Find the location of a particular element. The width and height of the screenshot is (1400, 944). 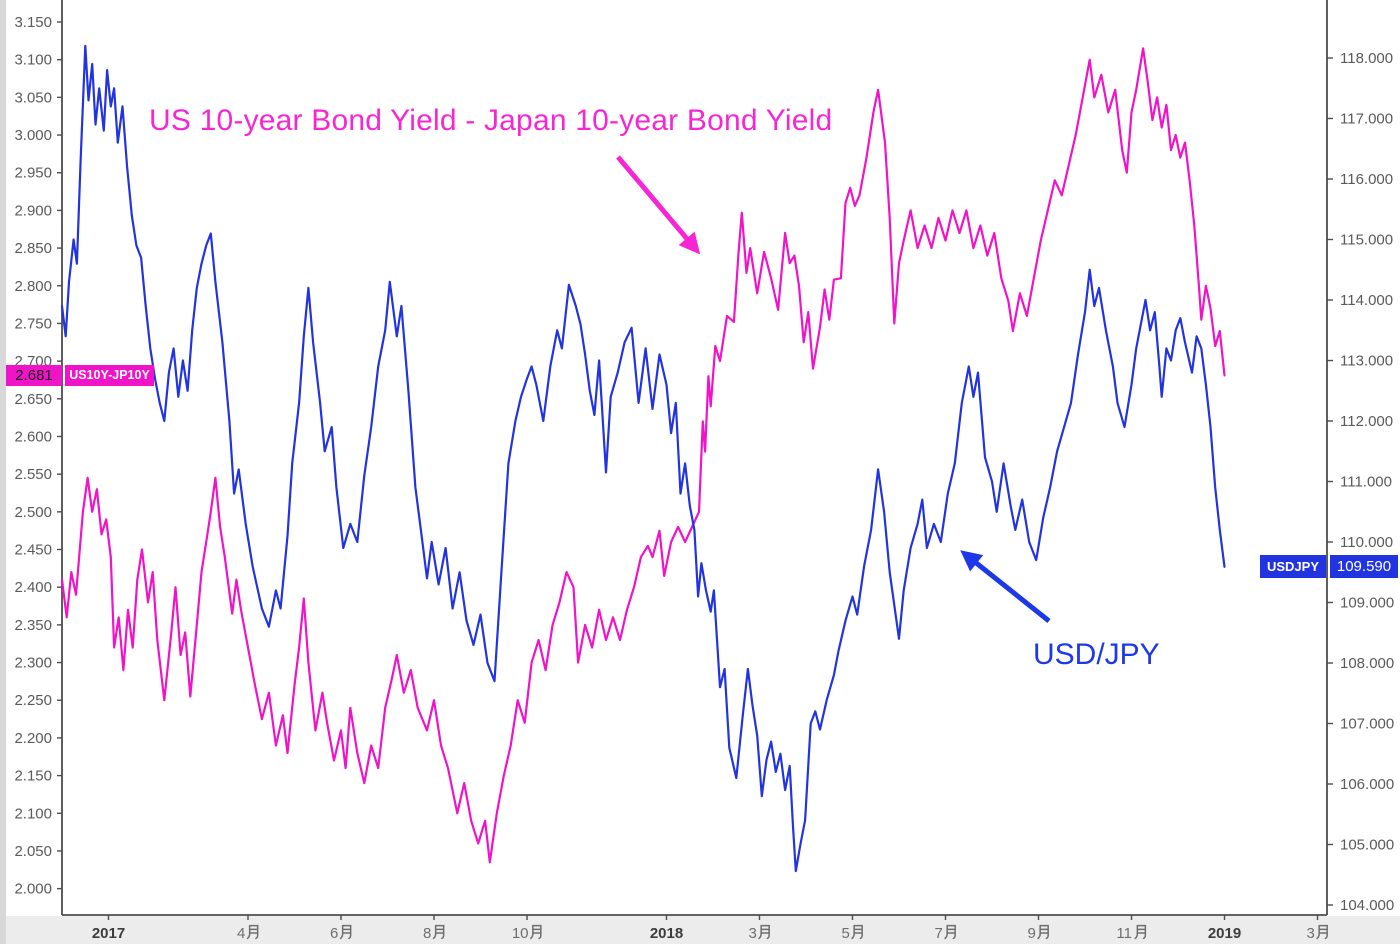

y-axis-label-right: 109.000 is located at coordinates (1367, 603).